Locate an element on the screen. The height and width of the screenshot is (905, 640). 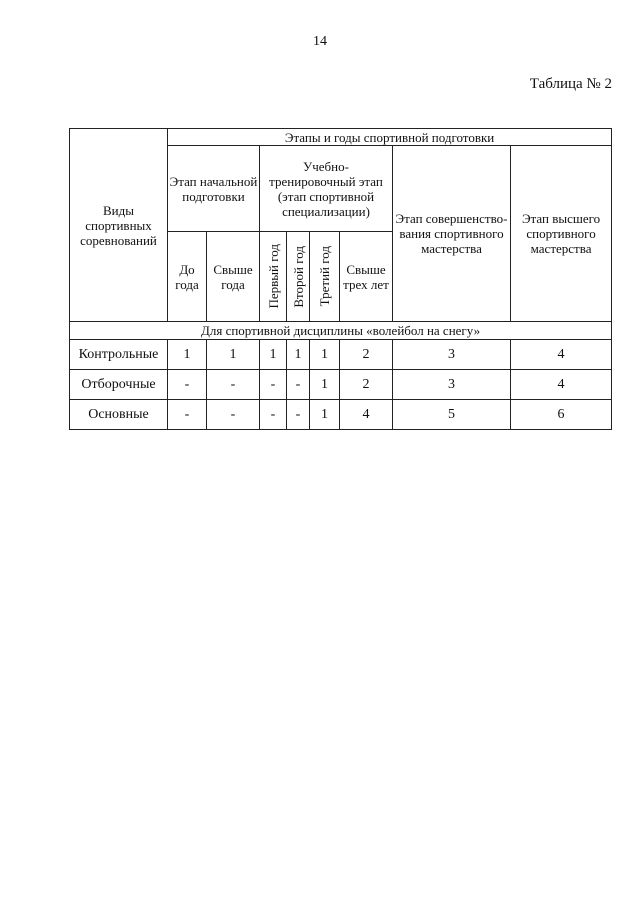
table-row: Отборочные - - - -1 2 3 4 is located at coordinates (341, 384).